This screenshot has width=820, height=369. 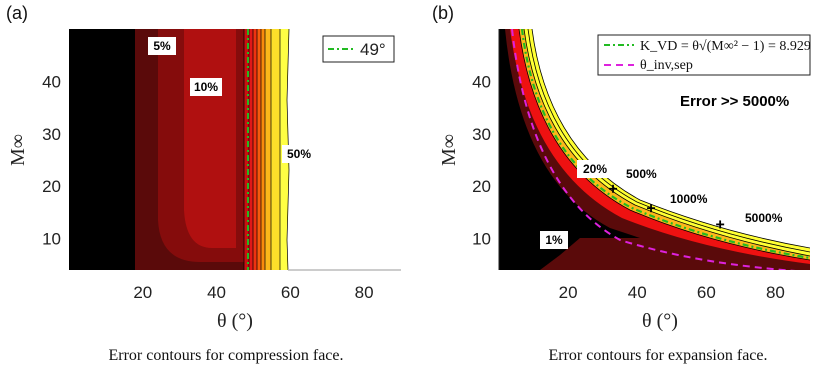 I want to click on panel-b-legend: K_VD = θ√(M∞² − 1) = 8.929 θ_inv,sep, so click(x=704, y=55).